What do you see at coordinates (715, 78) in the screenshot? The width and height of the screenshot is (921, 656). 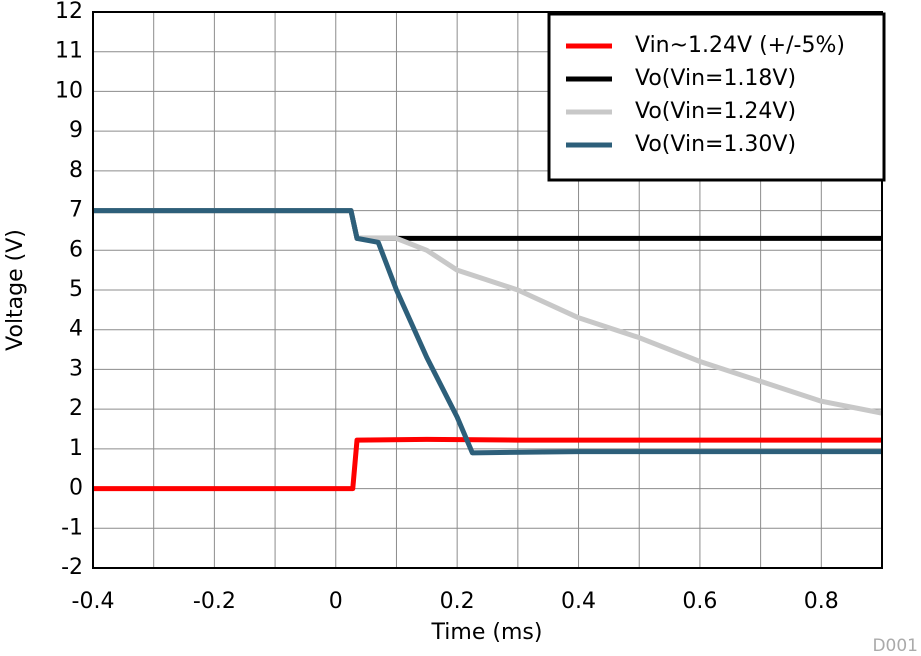 I see `legend-label: Vo(Vin=1.18V)` at bounding box center [715, 78].